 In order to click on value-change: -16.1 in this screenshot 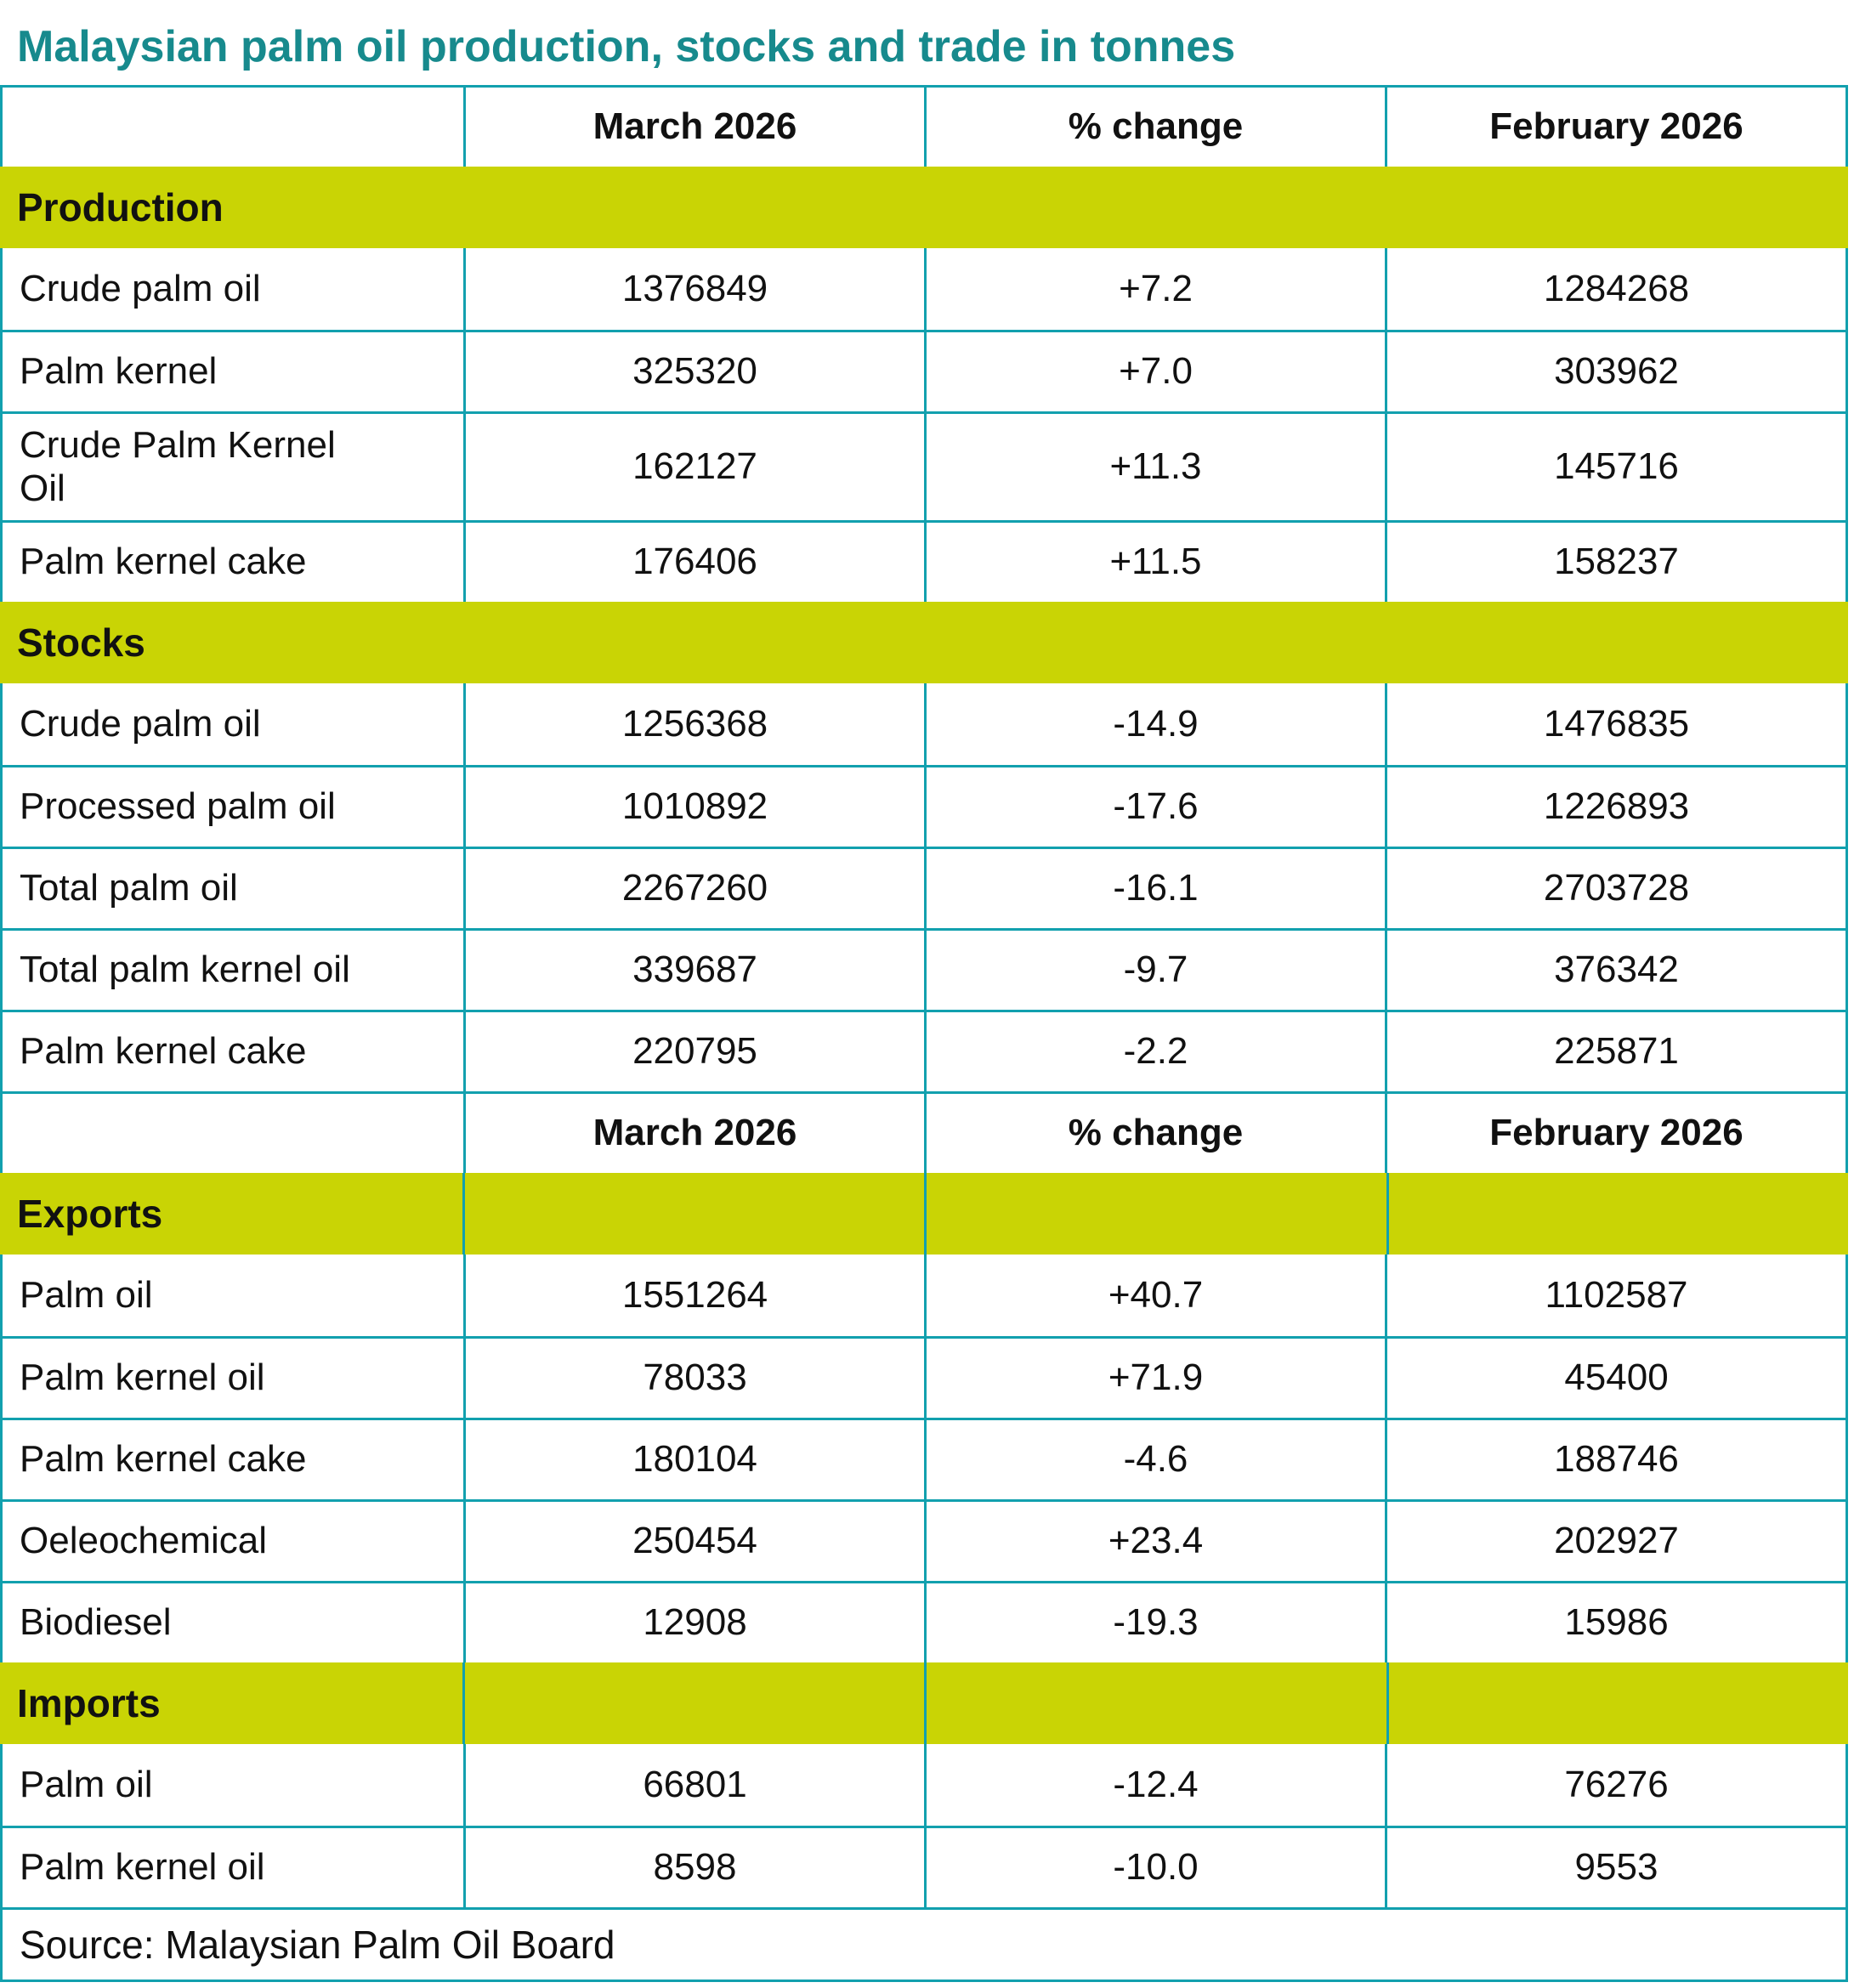, I will do `click(1154, 889)`.